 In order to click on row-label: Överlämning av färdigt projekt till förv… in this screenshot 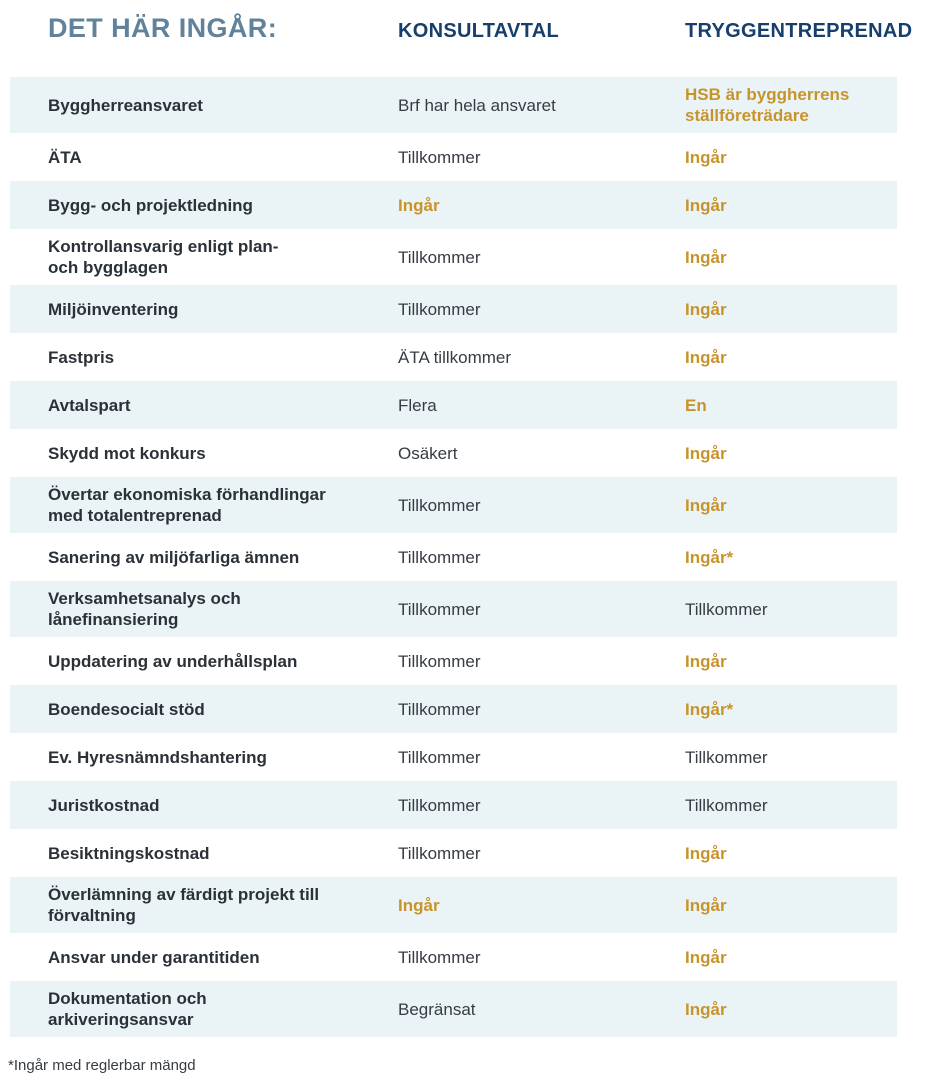, I will do `click(184, 905)`.